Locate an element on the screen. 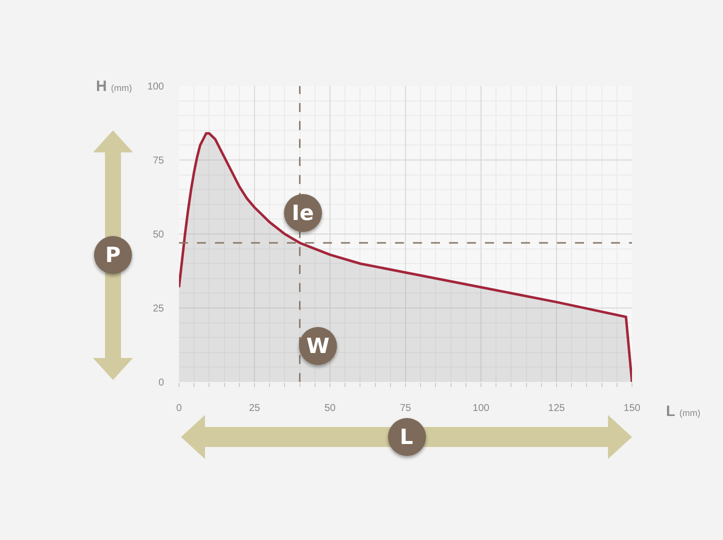 The image size is (723, 540). y-tick-label: 75 is located at coordinates (158, 161).